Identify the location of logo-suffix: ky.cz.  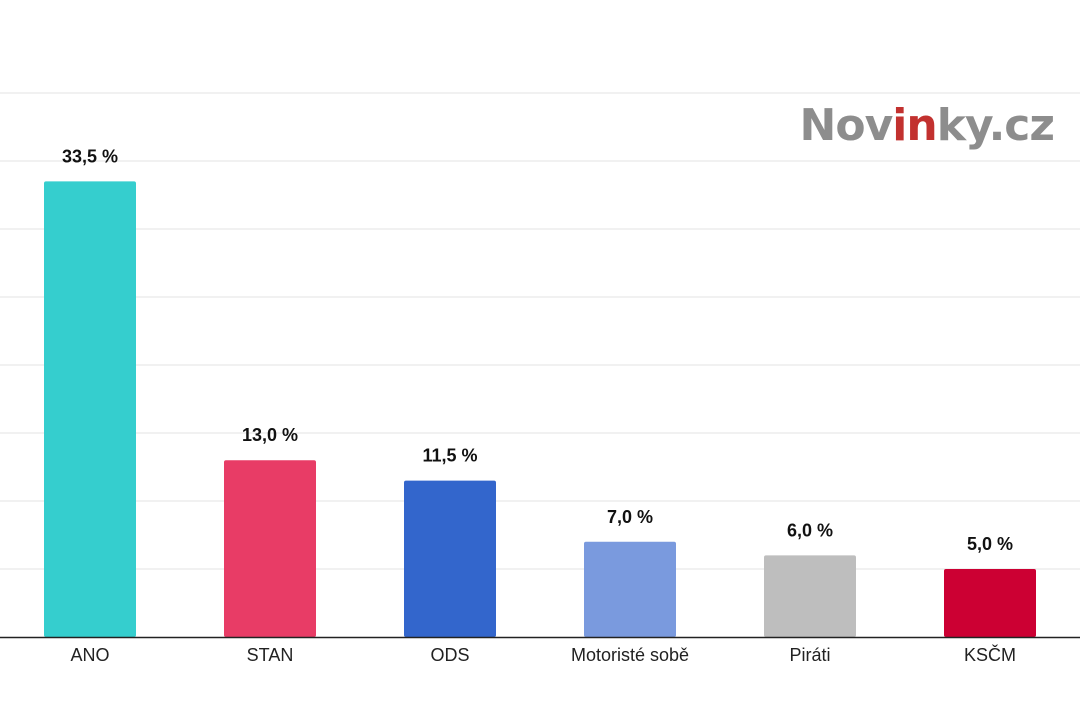
(995, 125).